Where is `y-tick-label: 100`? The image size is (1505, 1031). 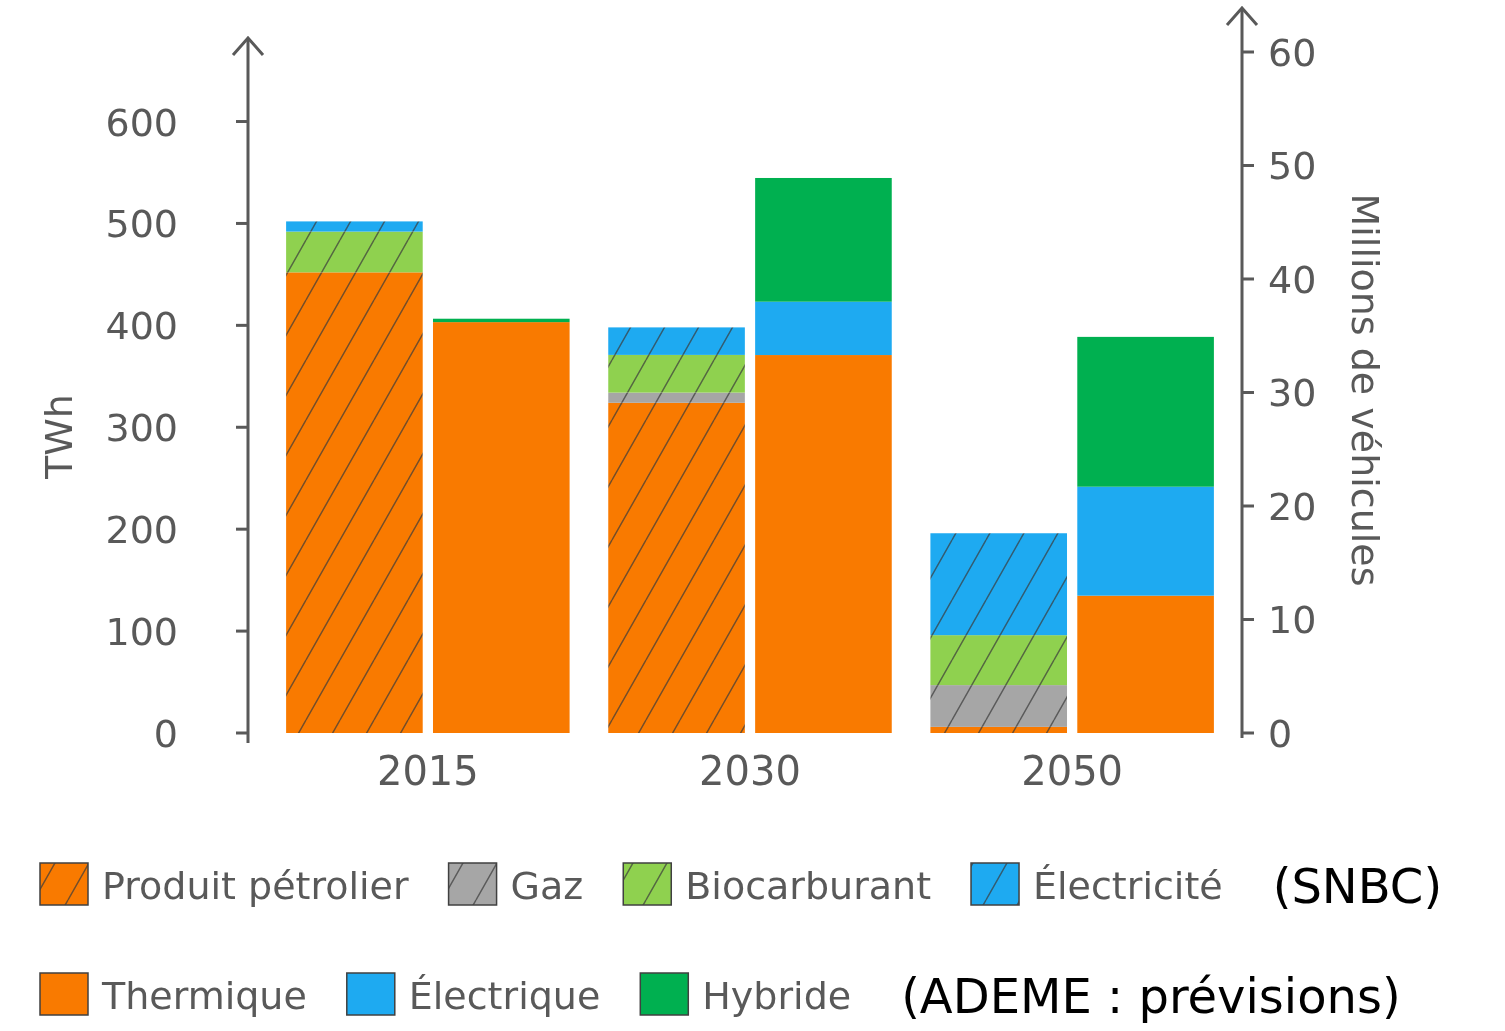 y-tick-label: 100 is located at coordinates (141, 632).